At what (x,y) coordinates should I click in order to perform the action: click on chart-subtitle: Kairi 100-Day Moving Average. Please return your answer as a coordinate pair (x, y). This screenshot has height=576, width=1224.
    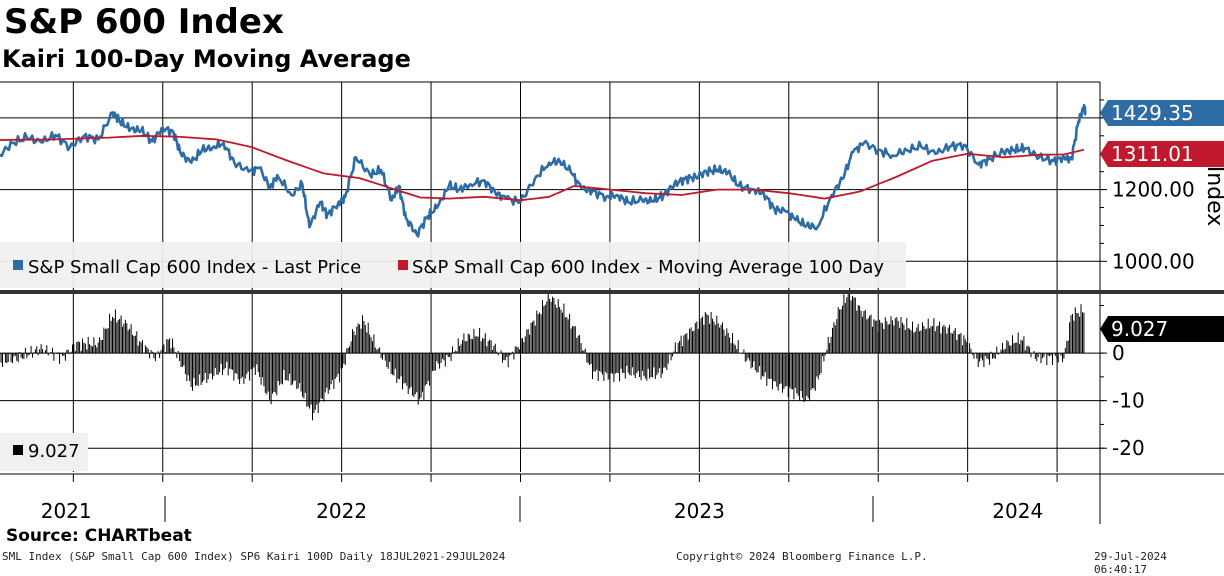
    Looking at the image, I should click on (206, 59).